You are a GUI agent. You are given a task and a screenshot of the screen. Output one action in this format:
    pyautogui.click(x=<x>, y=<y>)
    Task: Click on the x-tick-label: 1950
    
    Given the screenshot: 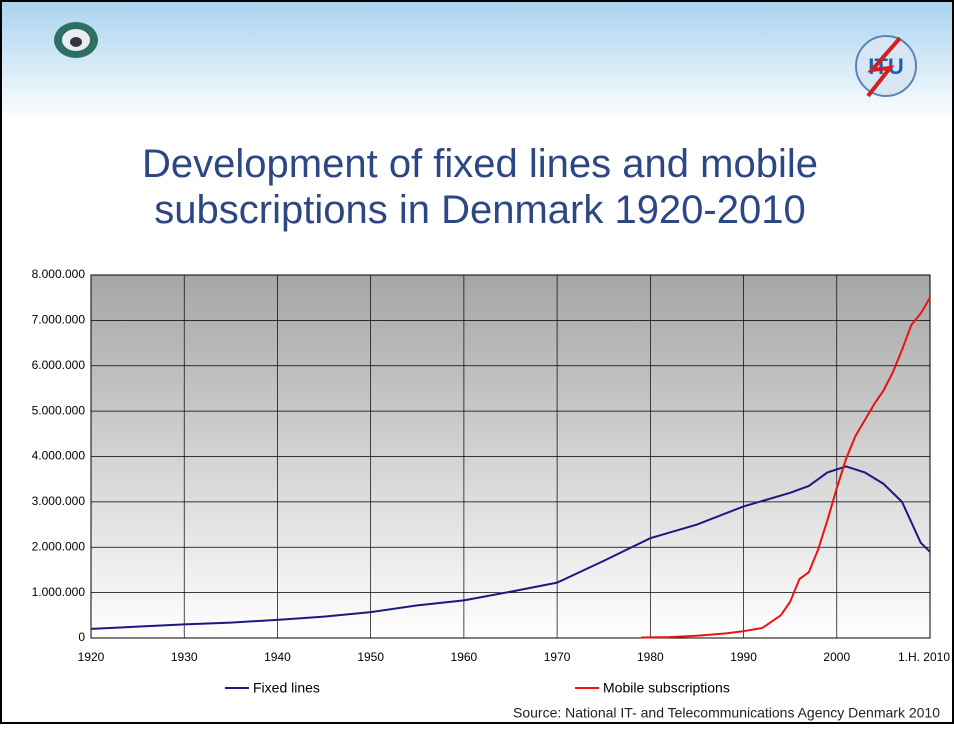 What is the action you would take?
    pyautogui.click(x=370, y=657)
    